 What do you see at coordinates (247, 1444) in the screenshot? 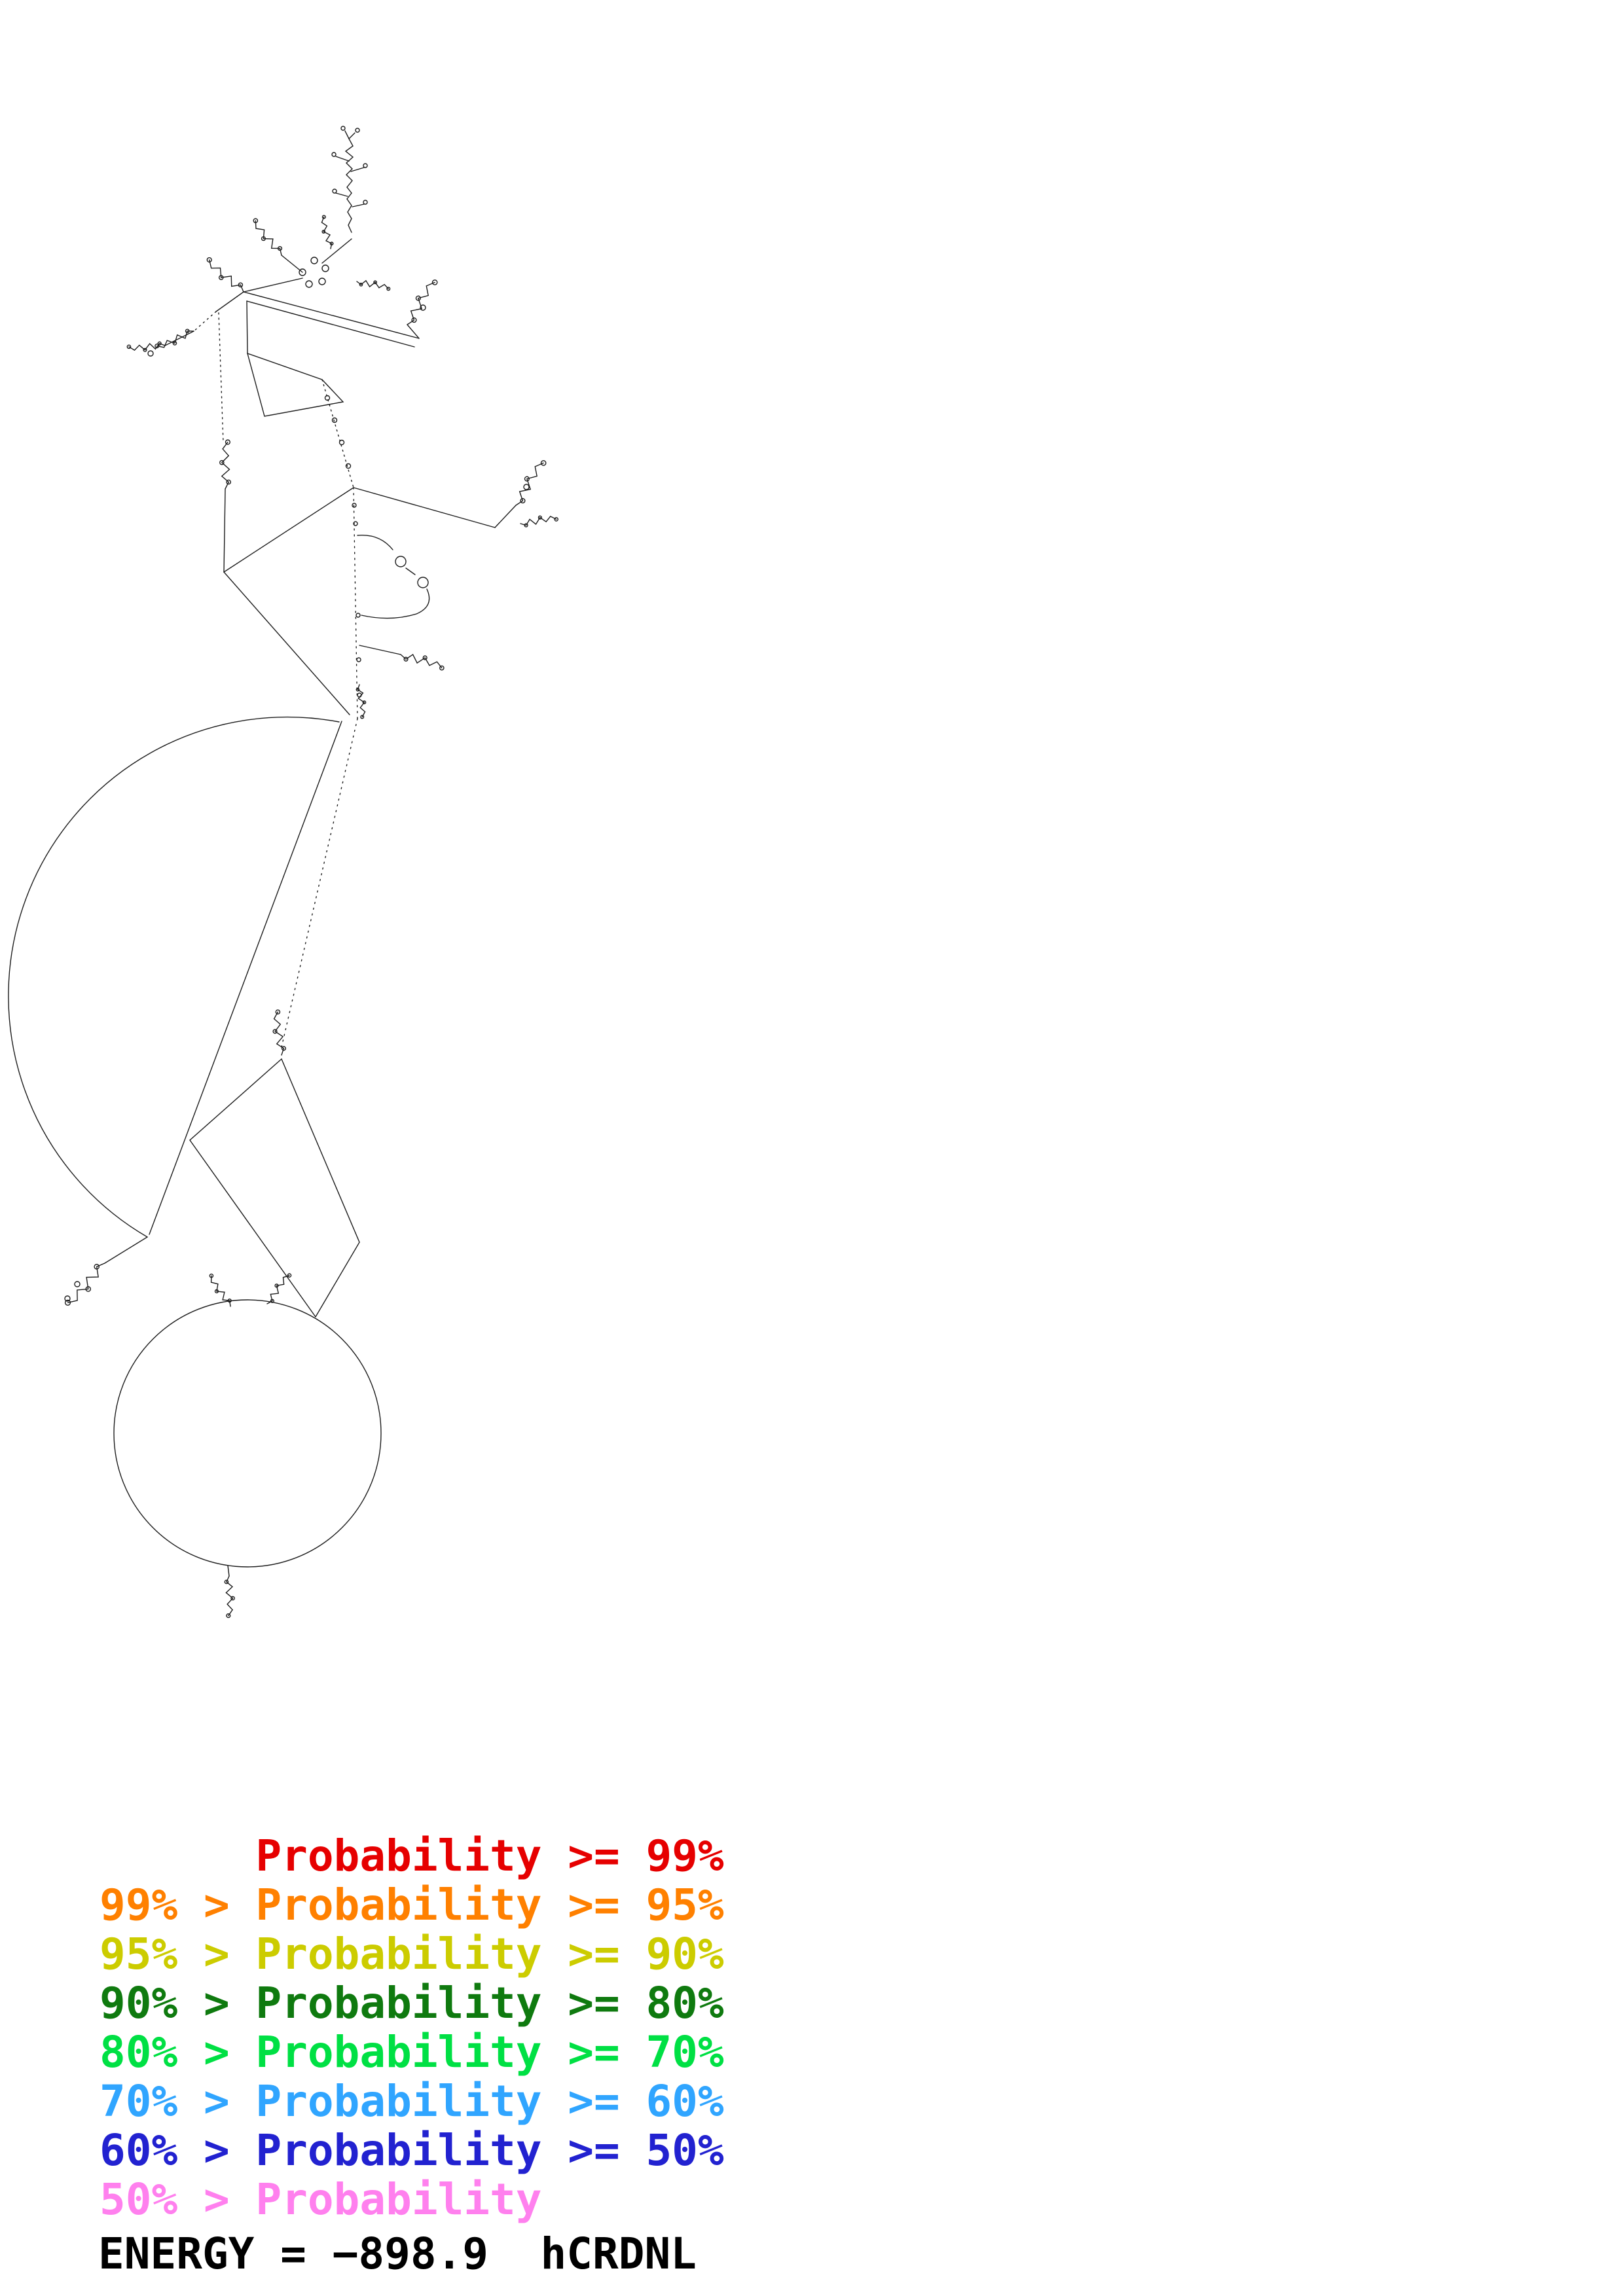
I see `hairpin-loop-circle` at bounding box center [247, 1444].